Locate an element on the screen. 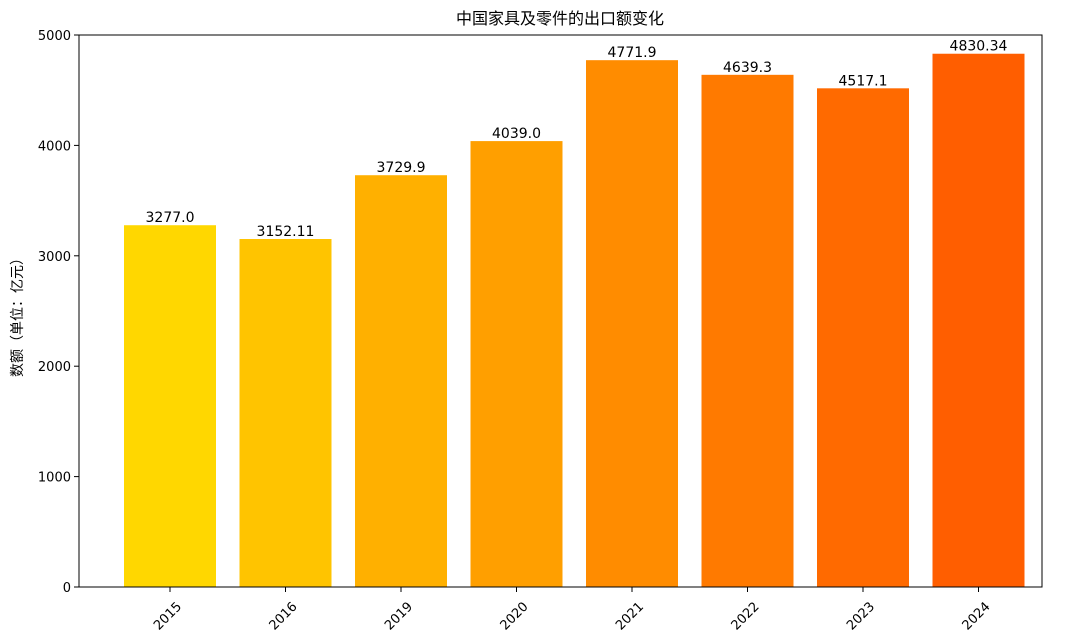 The image size is (1080, 644). bar-2015 is located at coordinates (170, 406).